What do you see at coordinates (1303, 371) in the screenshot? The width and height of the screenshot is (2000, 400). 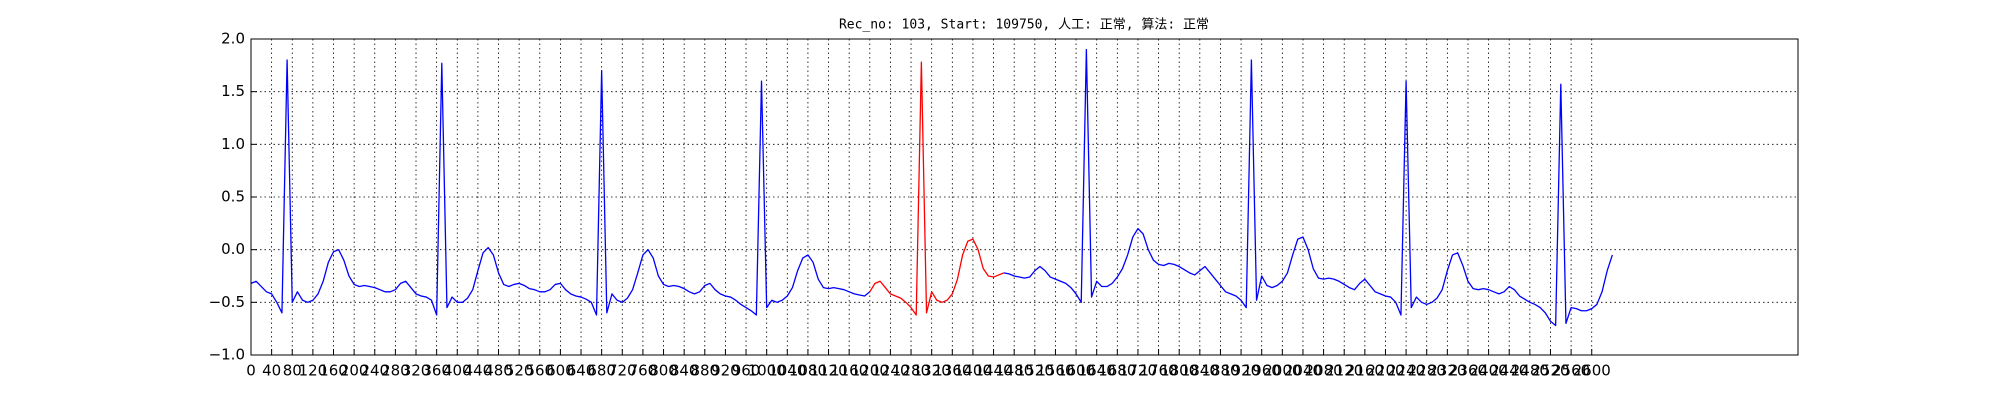 I see `x-tick-label: 2040` at bounding box center [1303, 371].